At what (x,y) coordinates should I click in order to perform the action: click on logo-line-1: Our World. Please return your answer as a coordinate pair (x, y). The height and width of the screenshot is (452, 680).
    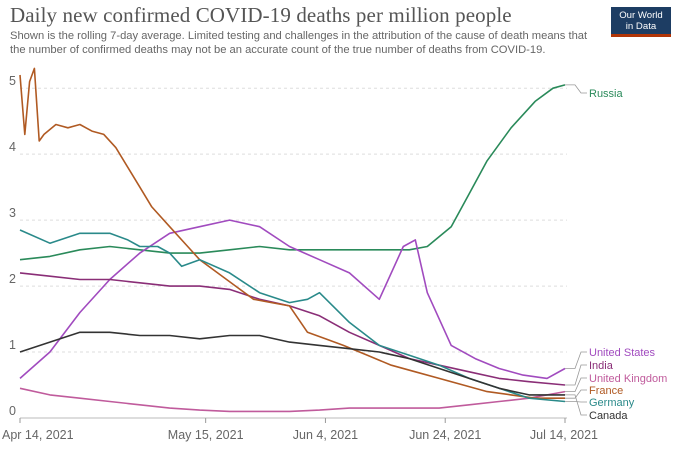
    Looking at the image, I should click on (641, 15).